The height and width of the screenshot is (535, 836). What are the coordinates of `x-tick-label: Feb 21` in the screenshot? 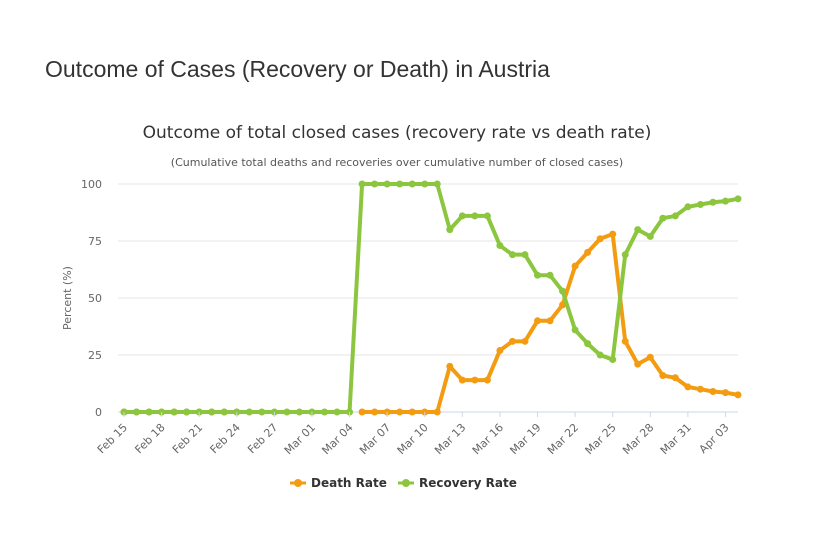 It's located at (187, 438).